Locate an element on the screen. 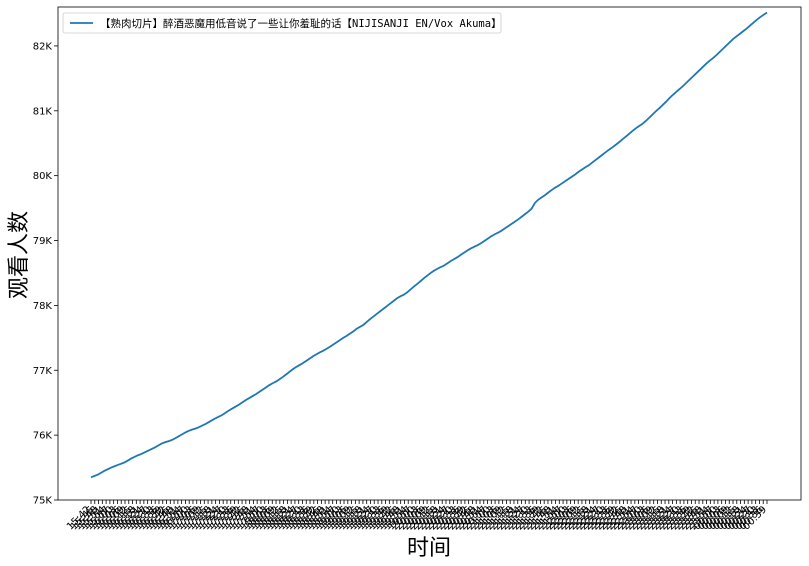 The image size is (809, 566). y-tick-label: 77K is located at coordinates (43, 371).